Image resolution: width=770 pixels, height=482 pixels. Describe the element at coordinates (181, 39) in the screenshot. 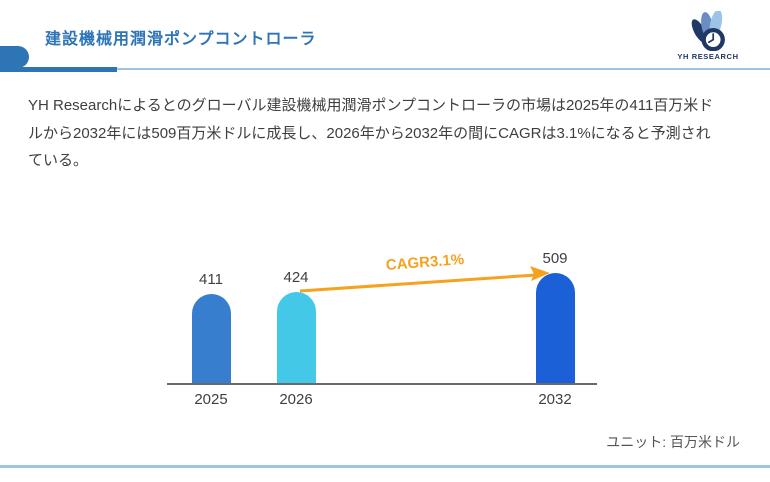

I see `page-title: 建設機械用潤滑ポンプコントローラ` at that location.